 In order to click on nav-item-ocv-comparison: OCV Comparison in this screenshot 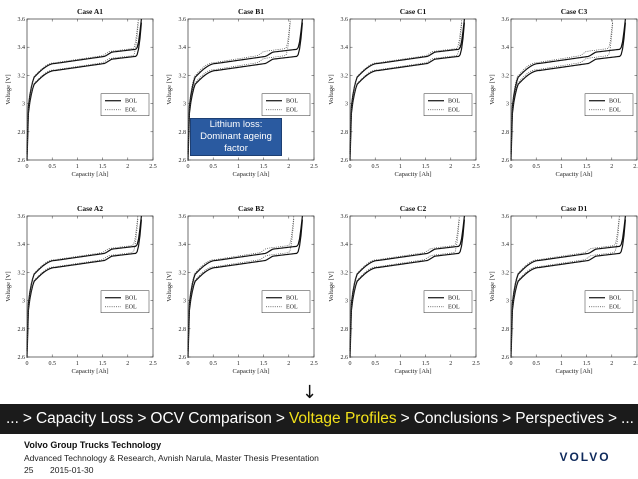, I will do `click(211, 418)`.